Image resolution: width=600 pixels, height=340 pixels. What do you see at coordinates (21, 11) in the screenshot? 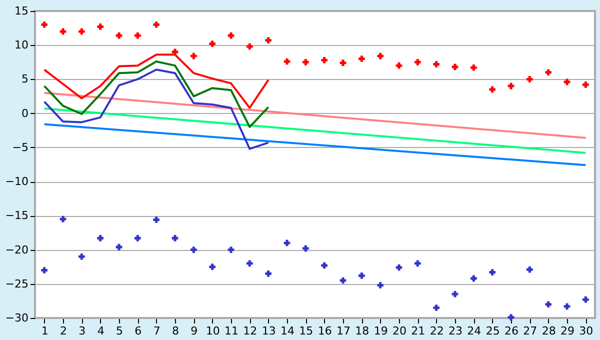
I see `y-tick-label: 15` at bounding box center [21, 11].